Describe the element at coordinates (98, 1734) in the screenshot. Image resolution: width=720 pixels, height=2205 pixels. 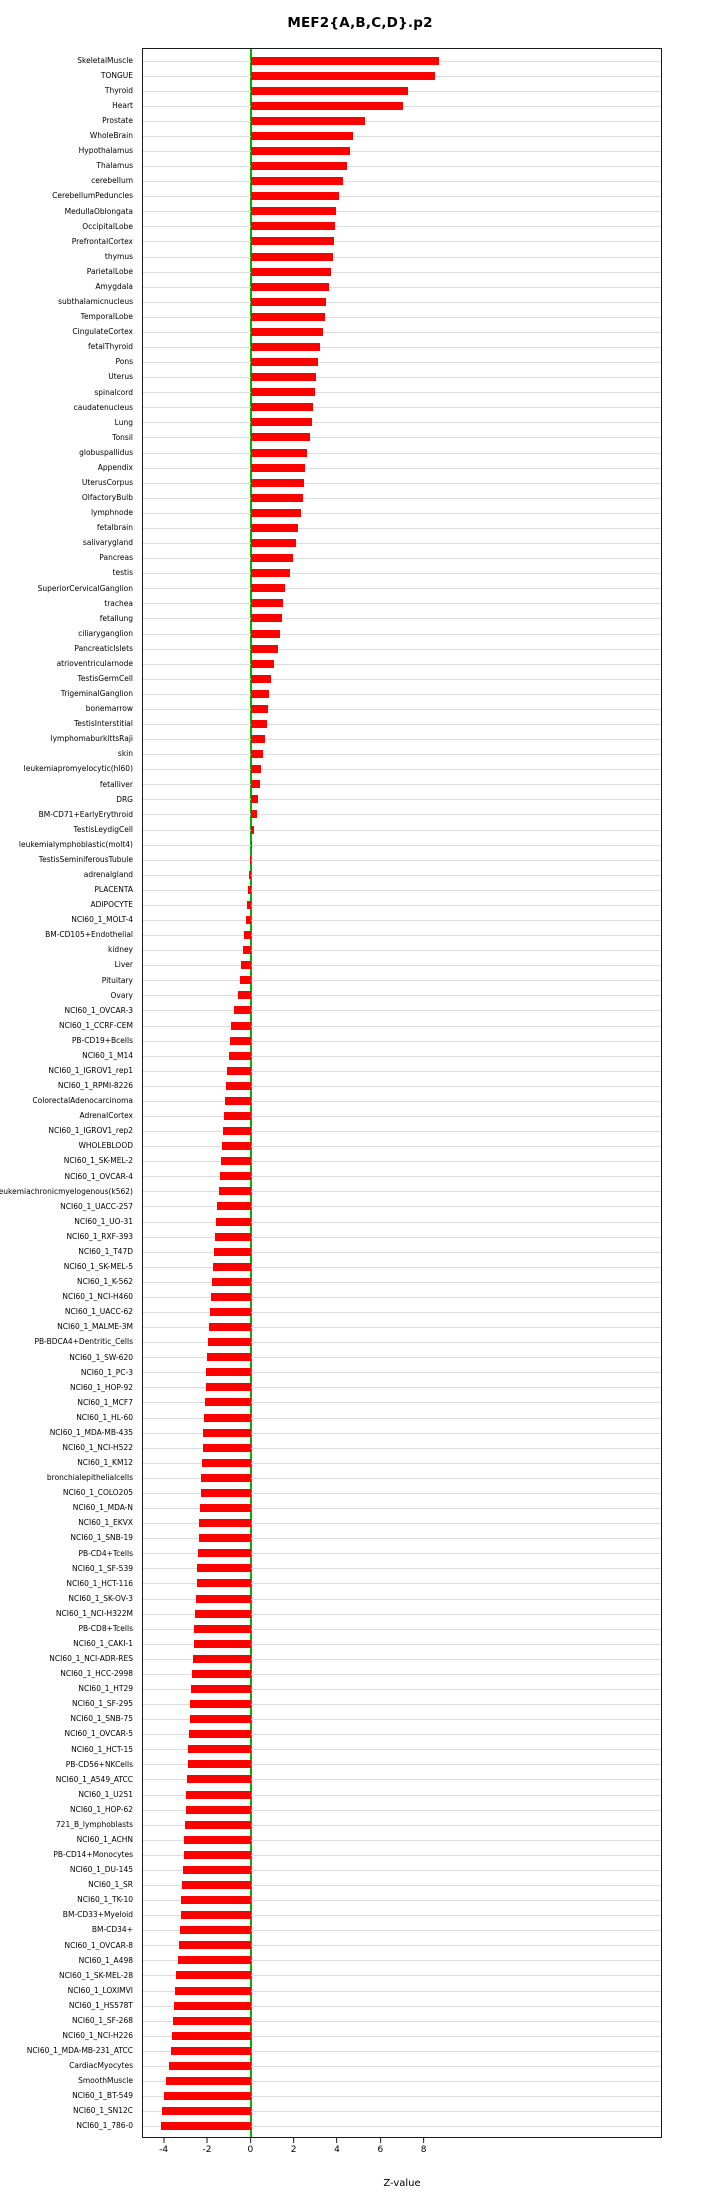
I see `category-label: NCI60_1_OVCAR-5` at that location.